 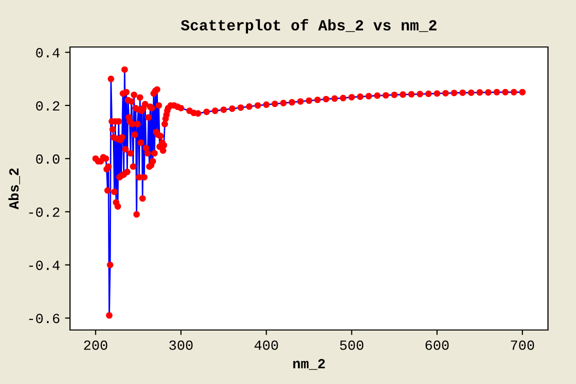 I want to click on y-tick-label: 0.4, so click(x=48, y=53).